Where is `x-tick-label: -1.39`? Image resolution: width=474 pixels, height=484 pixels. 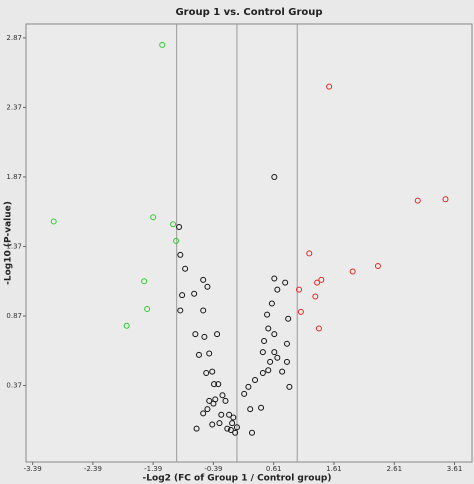 x-tick-label: -1.39 is located at coordinates (153, 469).